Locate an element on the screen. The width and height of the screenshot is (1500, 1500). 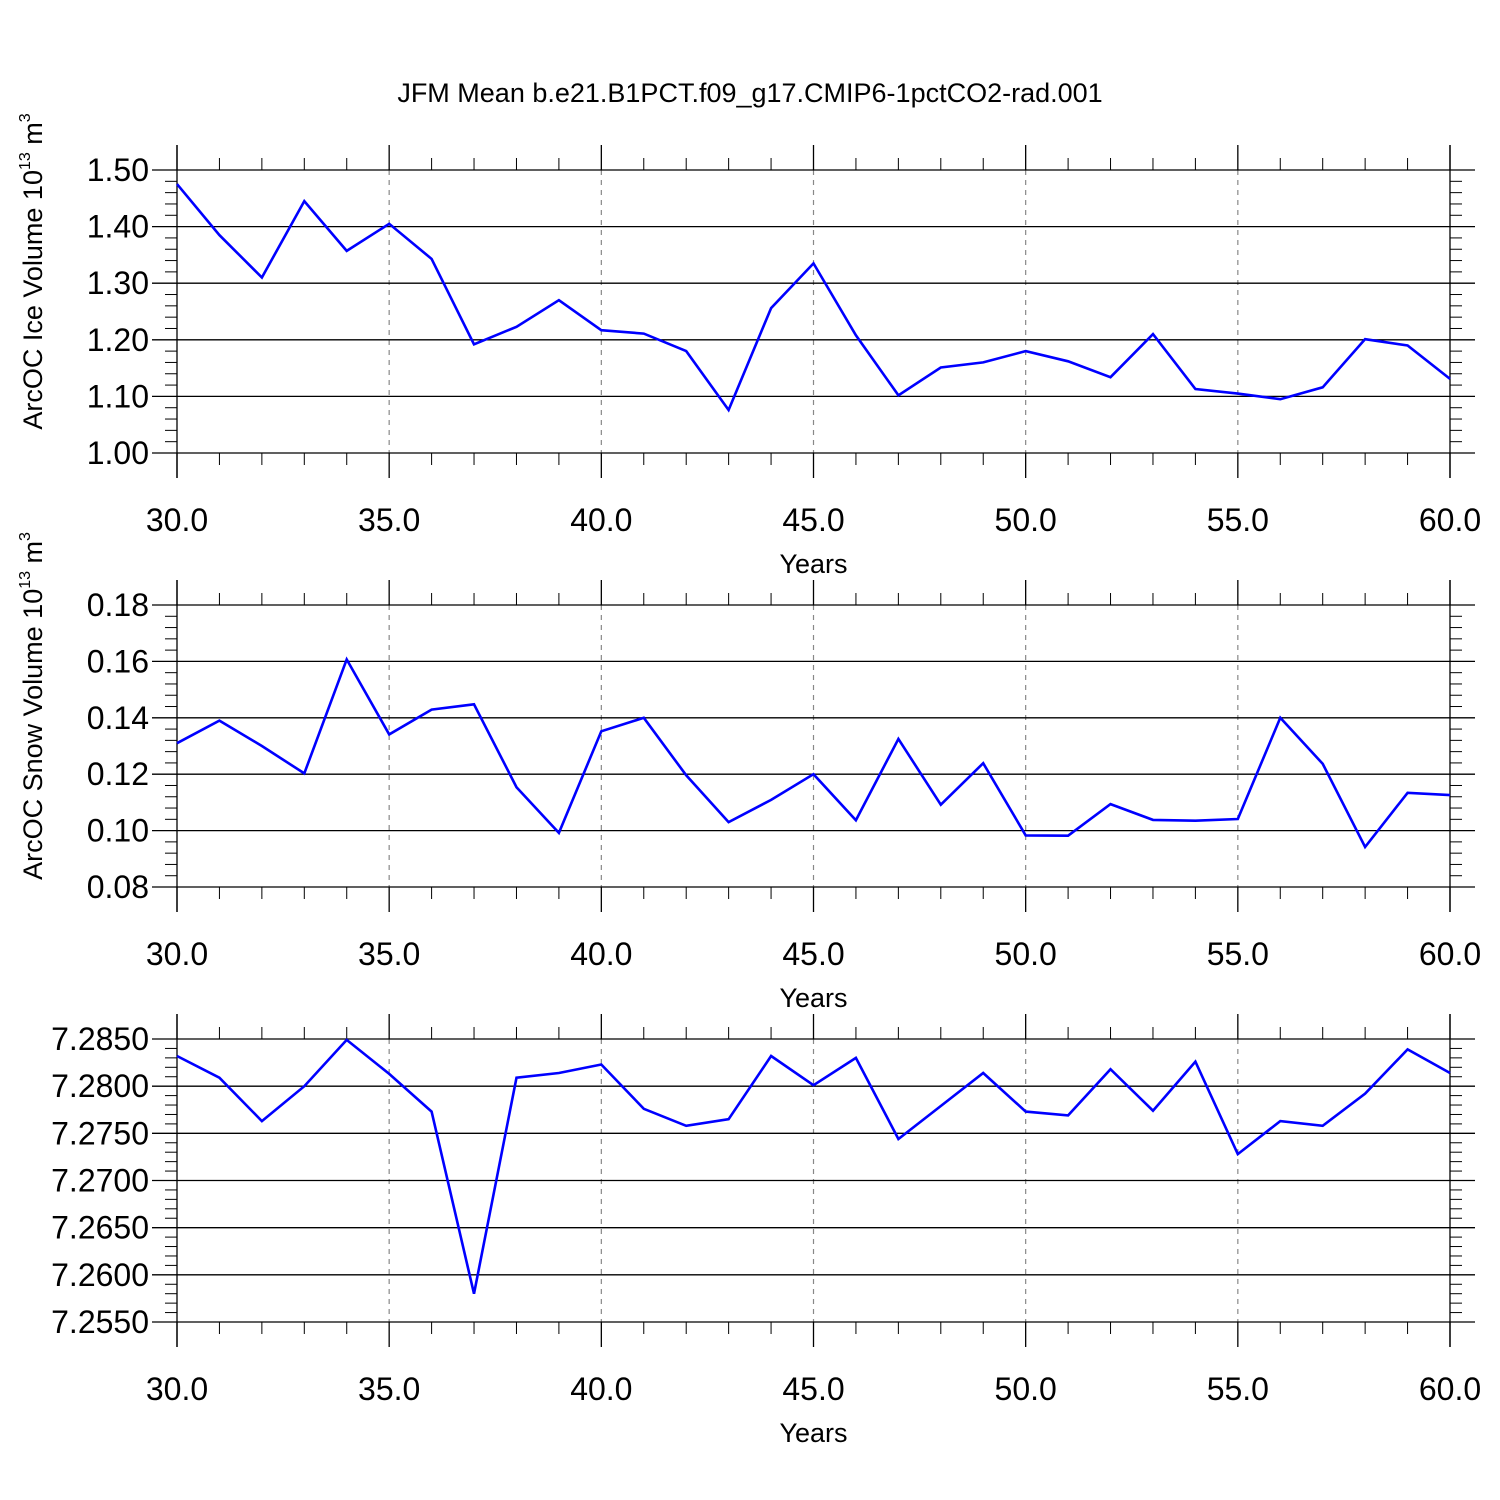
y-tick-label: 1.00 is located at coordinates (118, 453).